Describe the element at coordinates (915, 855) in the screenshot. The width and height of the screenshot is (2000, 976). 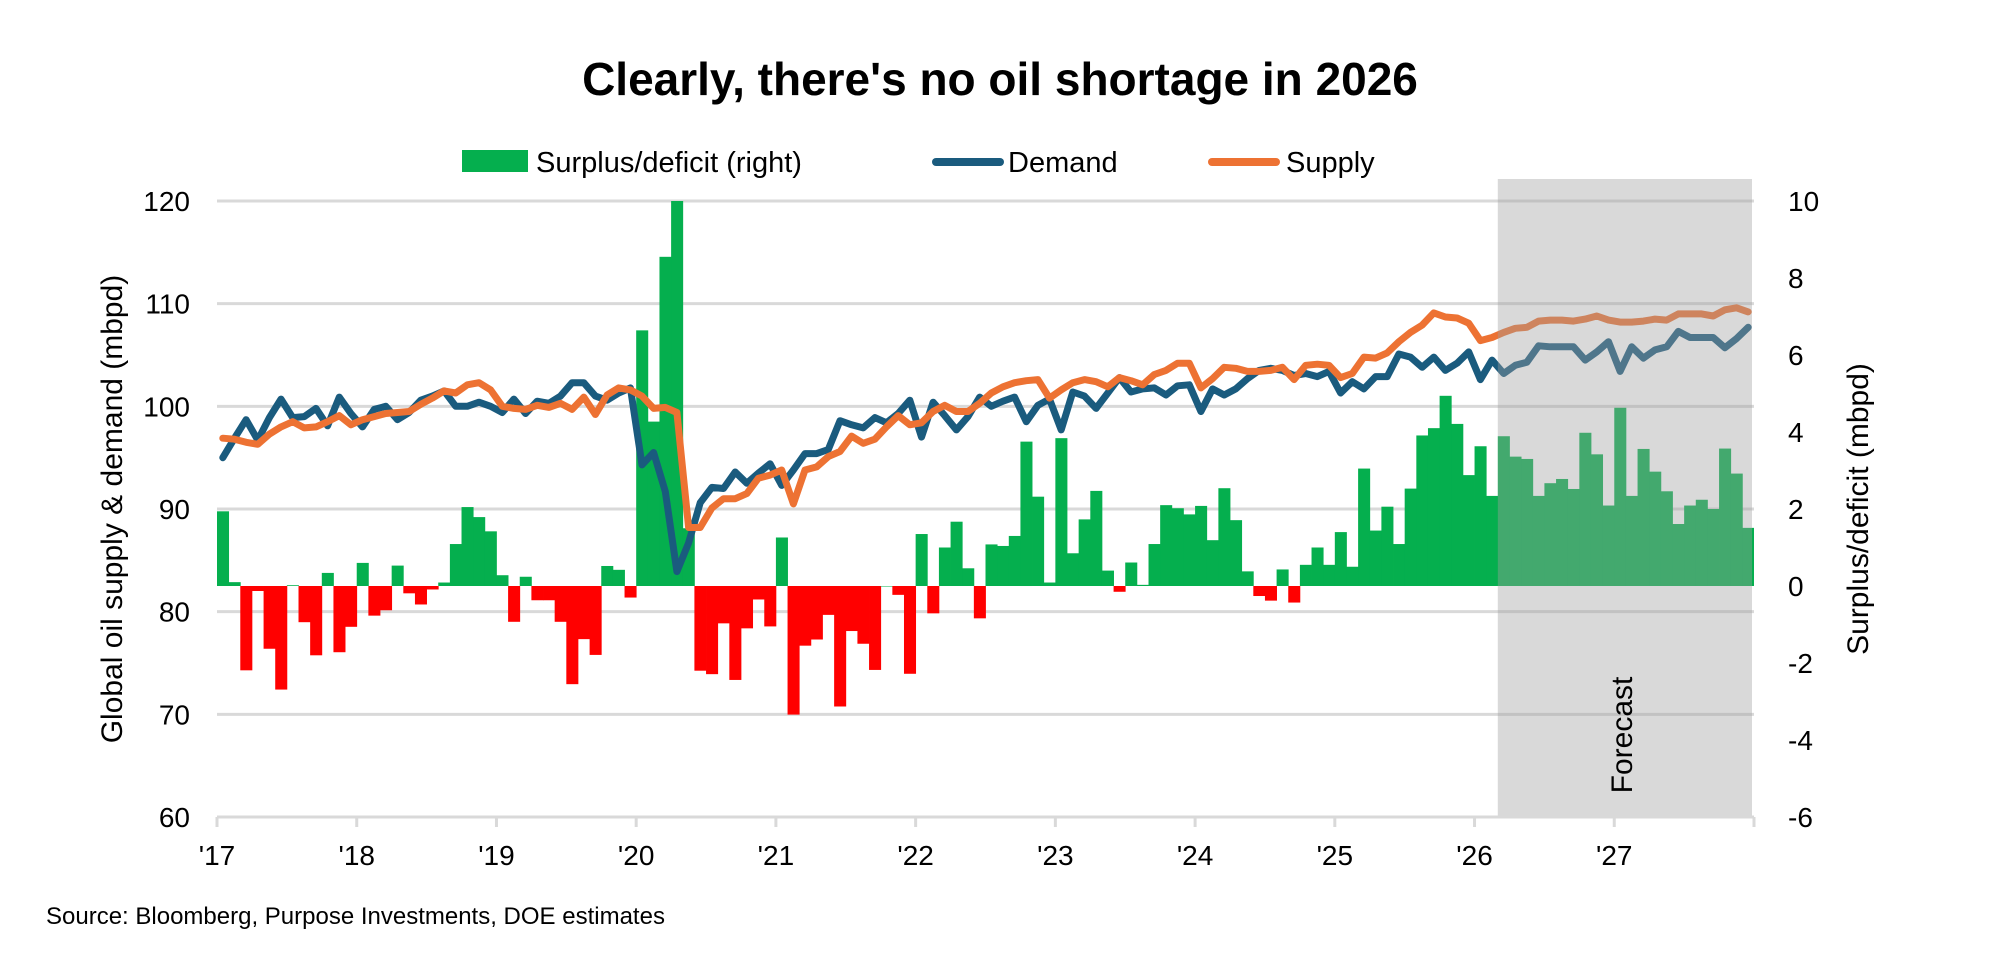
I see `x-axis-tick-label: '22` at that location.